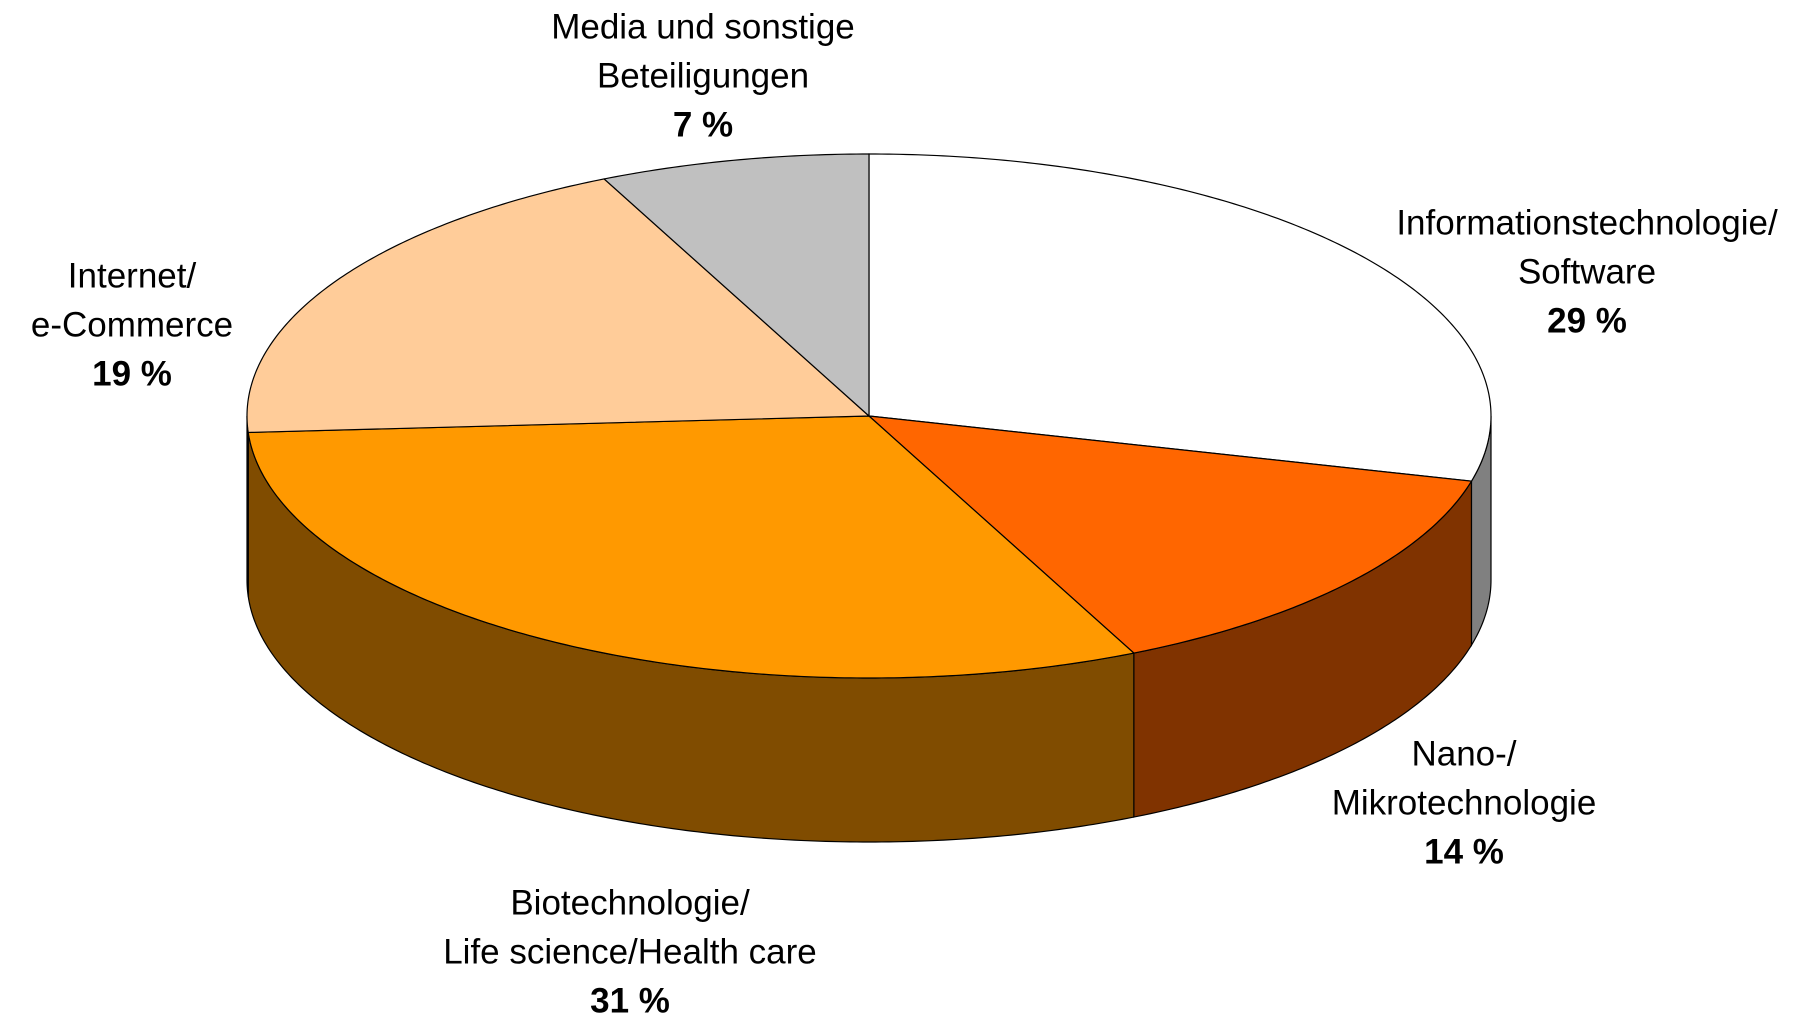 Image resolution: width=1820 pixels, height=1013 pixels. I want to click on slice-label: Nano-/, so click(1463, 753).